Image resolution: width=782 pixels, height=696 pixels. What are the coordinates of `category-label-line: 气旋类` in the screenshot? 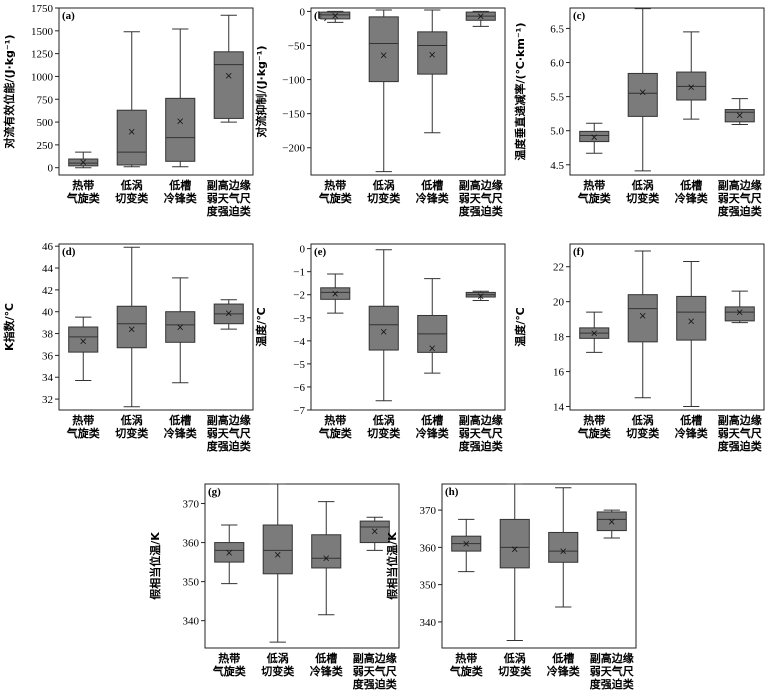 It's located at (335, 433).